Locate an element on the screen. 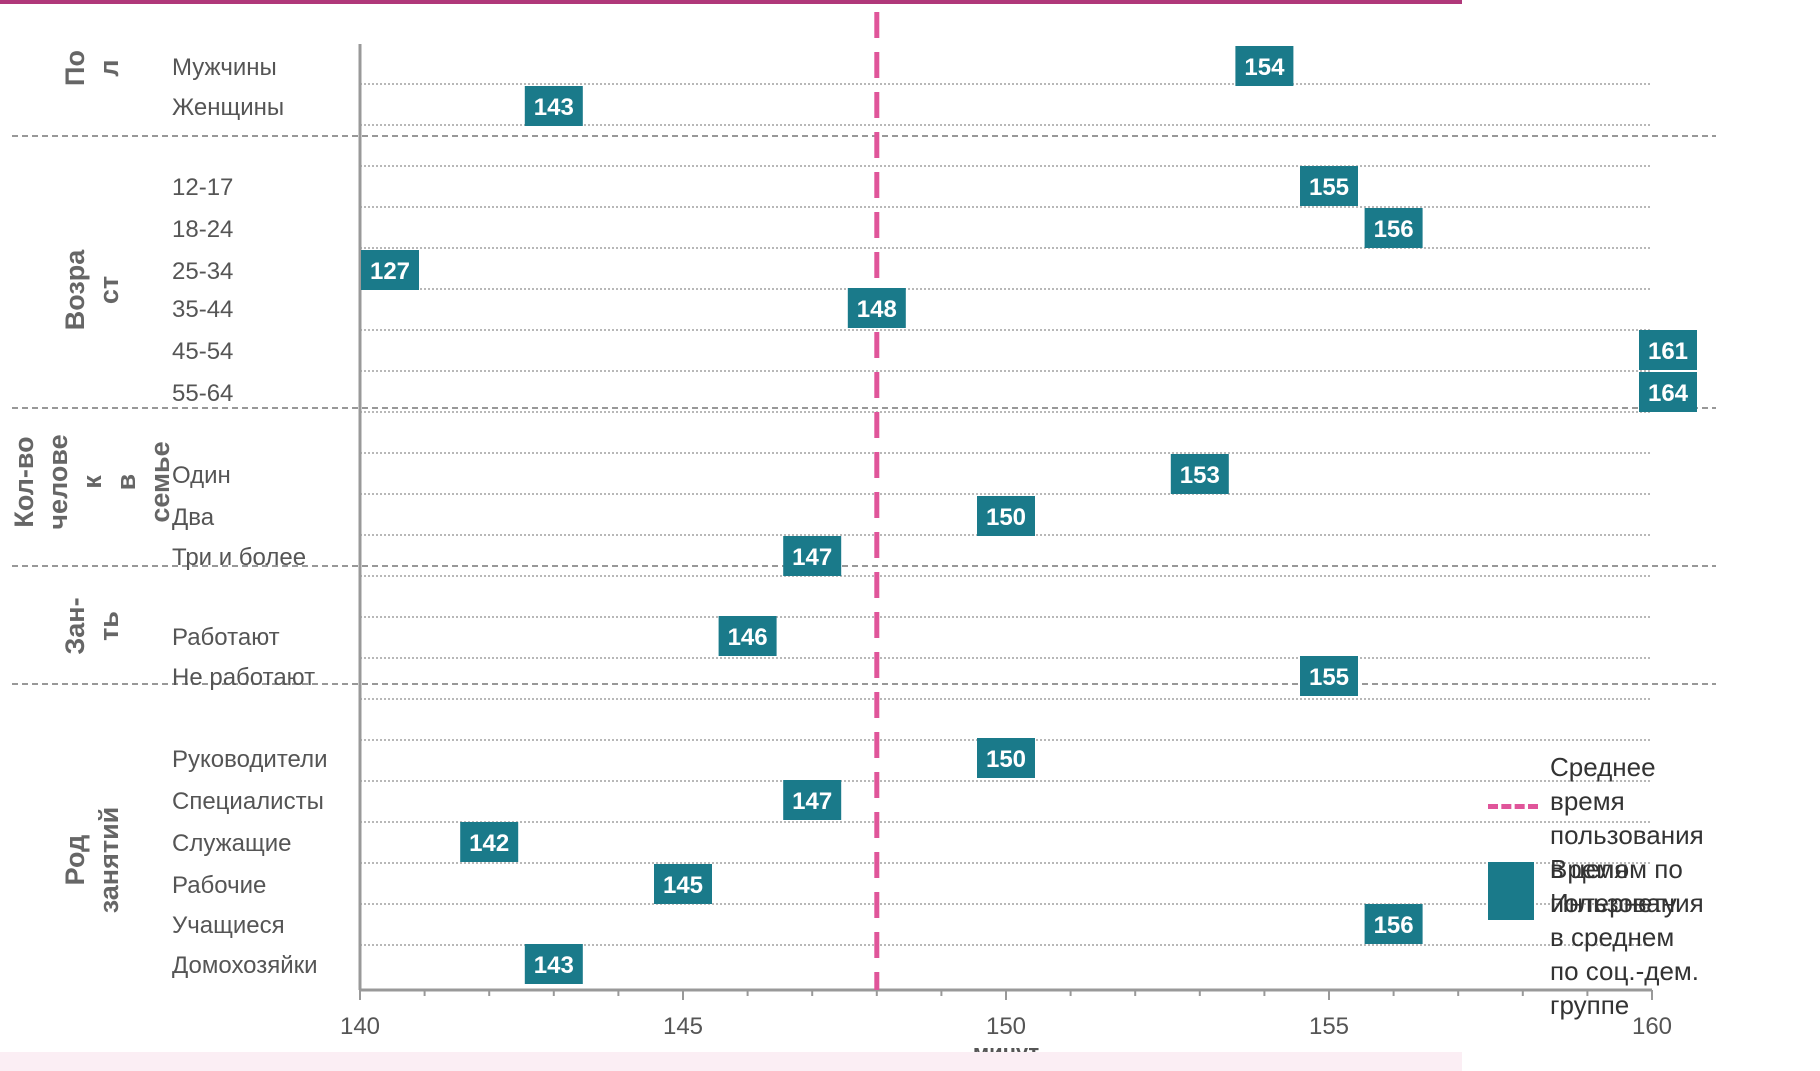 Image resolution: width=1820 pixels, height=1071 pixels. legend-average-line: Интернету is located at coordinates (1613, 903).